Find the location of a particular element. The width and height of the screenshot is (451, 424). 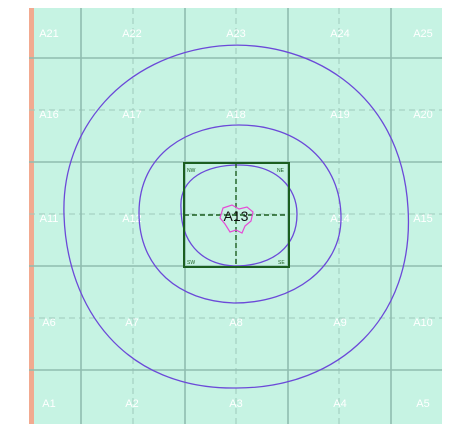

cell-label-a11: A11 is located at coordinates (49, 219).